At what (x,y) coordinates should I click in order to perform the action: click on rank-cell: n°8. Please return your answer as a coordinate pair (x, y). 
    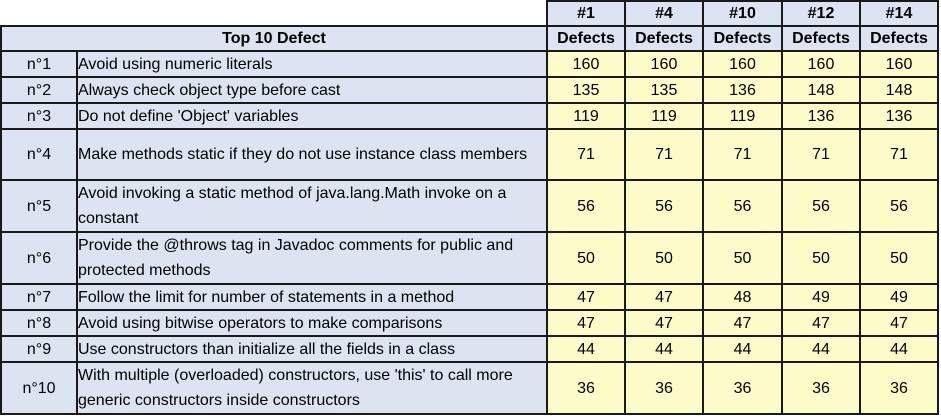
    Looking at the image, I should click on (39, 323).